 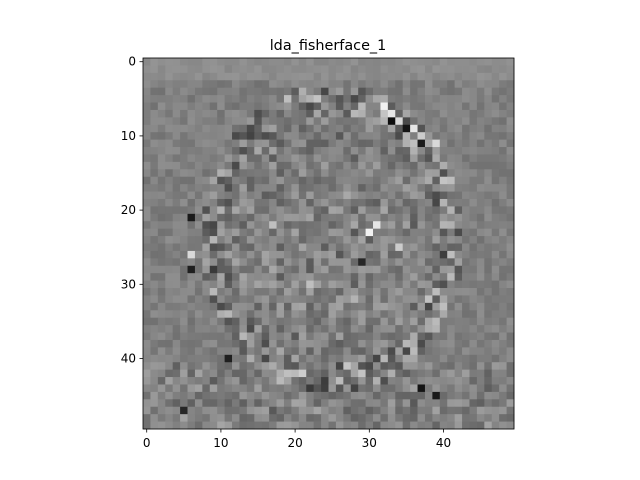 I want to click on x-tick-label: 30, so click(x=369, y=443).